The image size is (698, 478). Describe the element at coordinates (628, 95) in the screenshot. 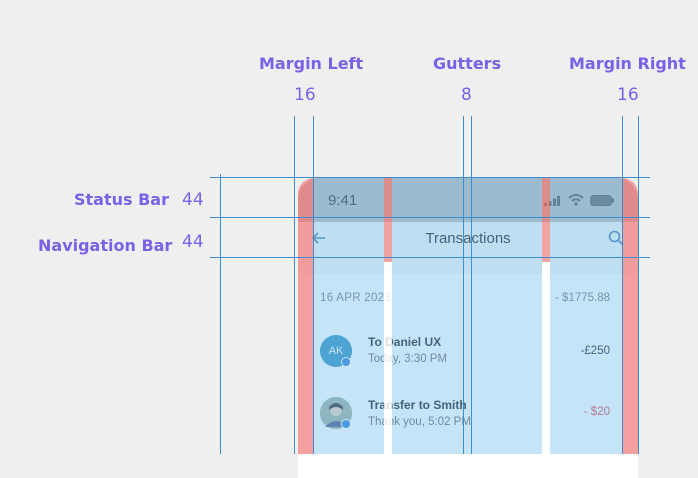

I see `margin-right-value: 16` at that location.